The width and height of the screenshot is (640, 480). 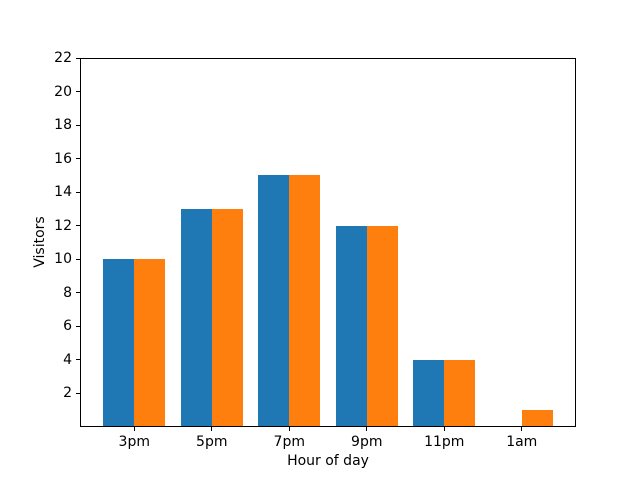 What do you see at coordinates (134, 442) in the screenshot?
I see `x-tick-label: 3pm` at bounding box center [134, 442].